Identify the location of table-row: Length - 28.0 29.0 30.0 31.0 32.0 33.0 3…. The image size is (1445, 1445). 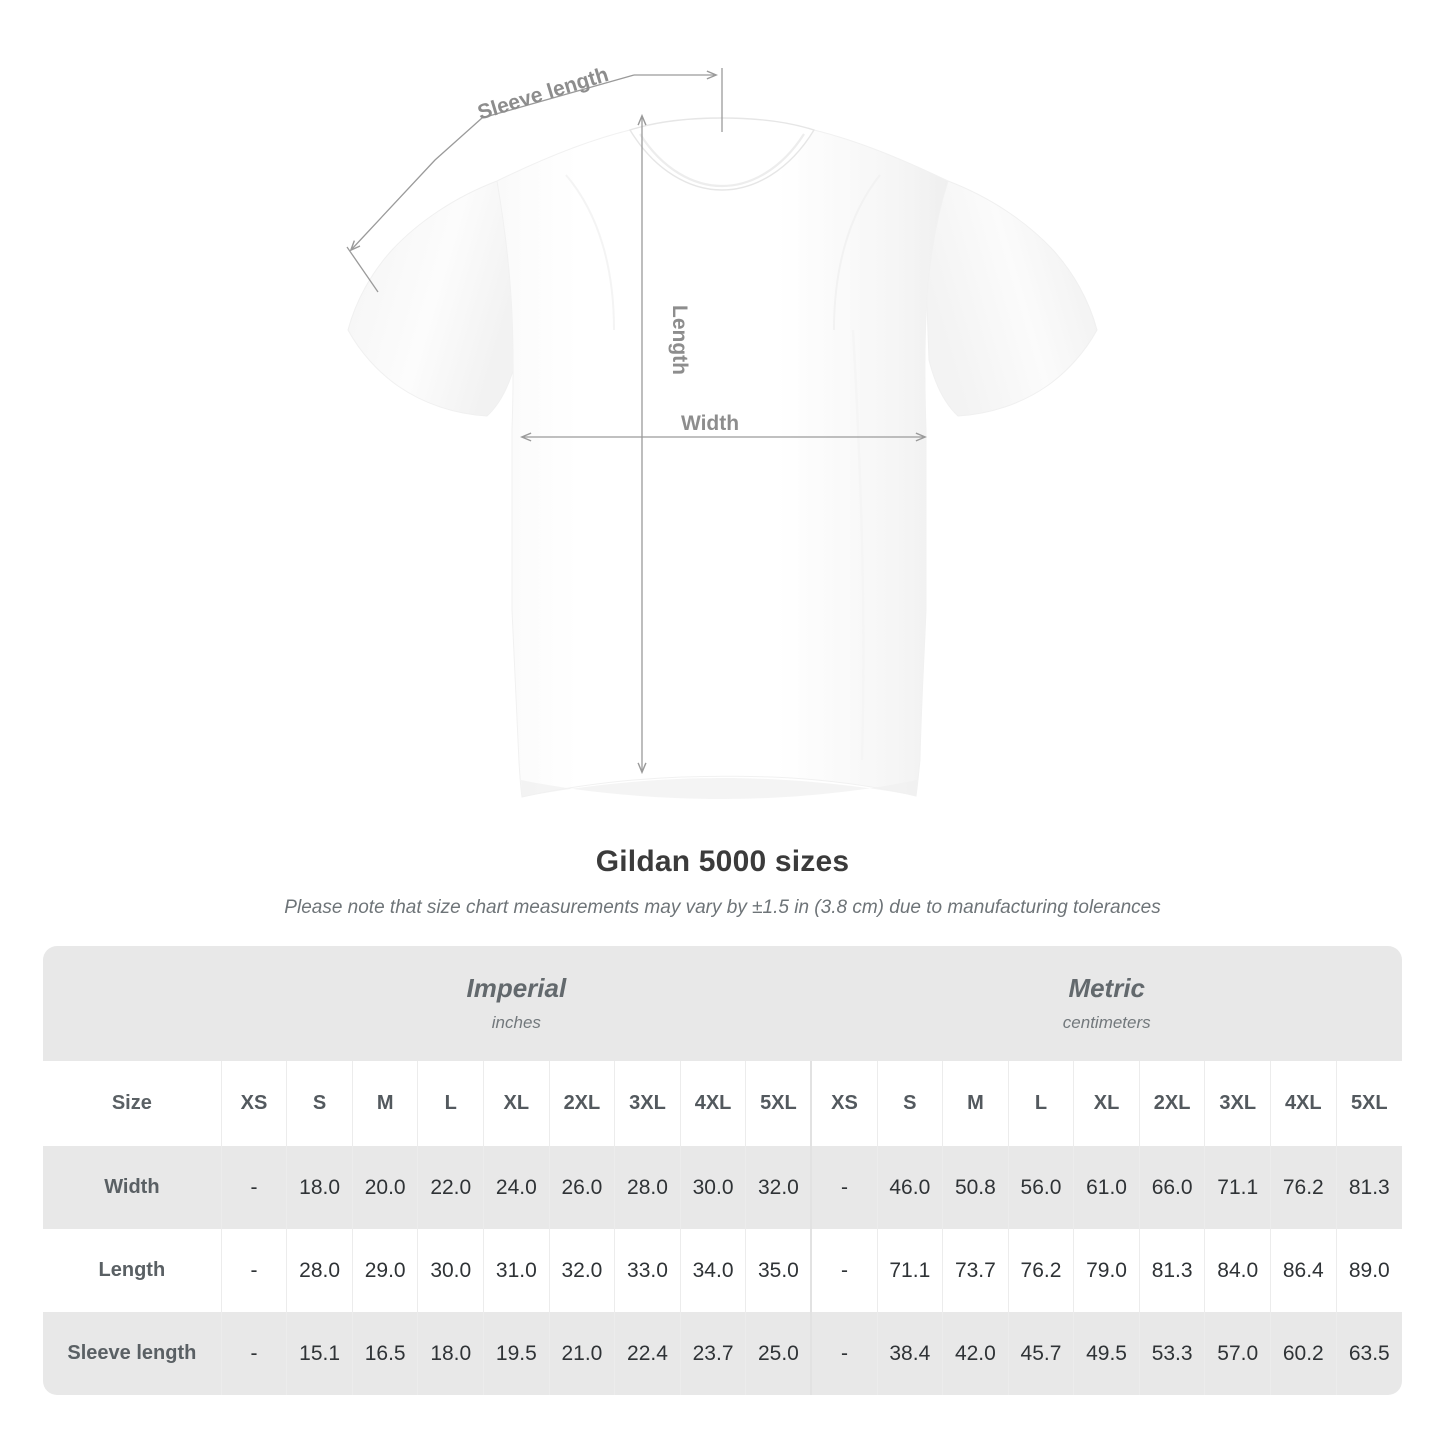
(722, 1270).